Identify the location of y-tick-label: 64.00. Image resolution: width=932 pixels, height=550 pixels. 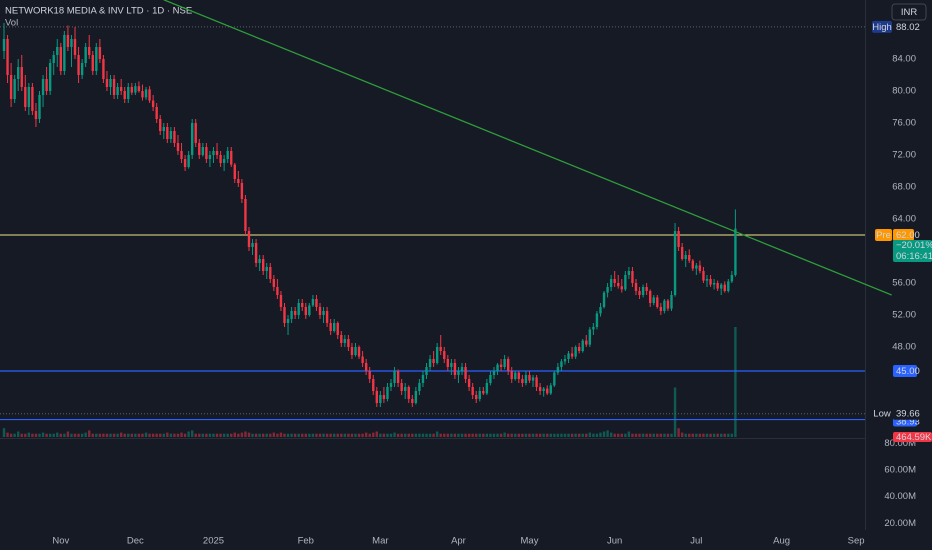
(904, 219).